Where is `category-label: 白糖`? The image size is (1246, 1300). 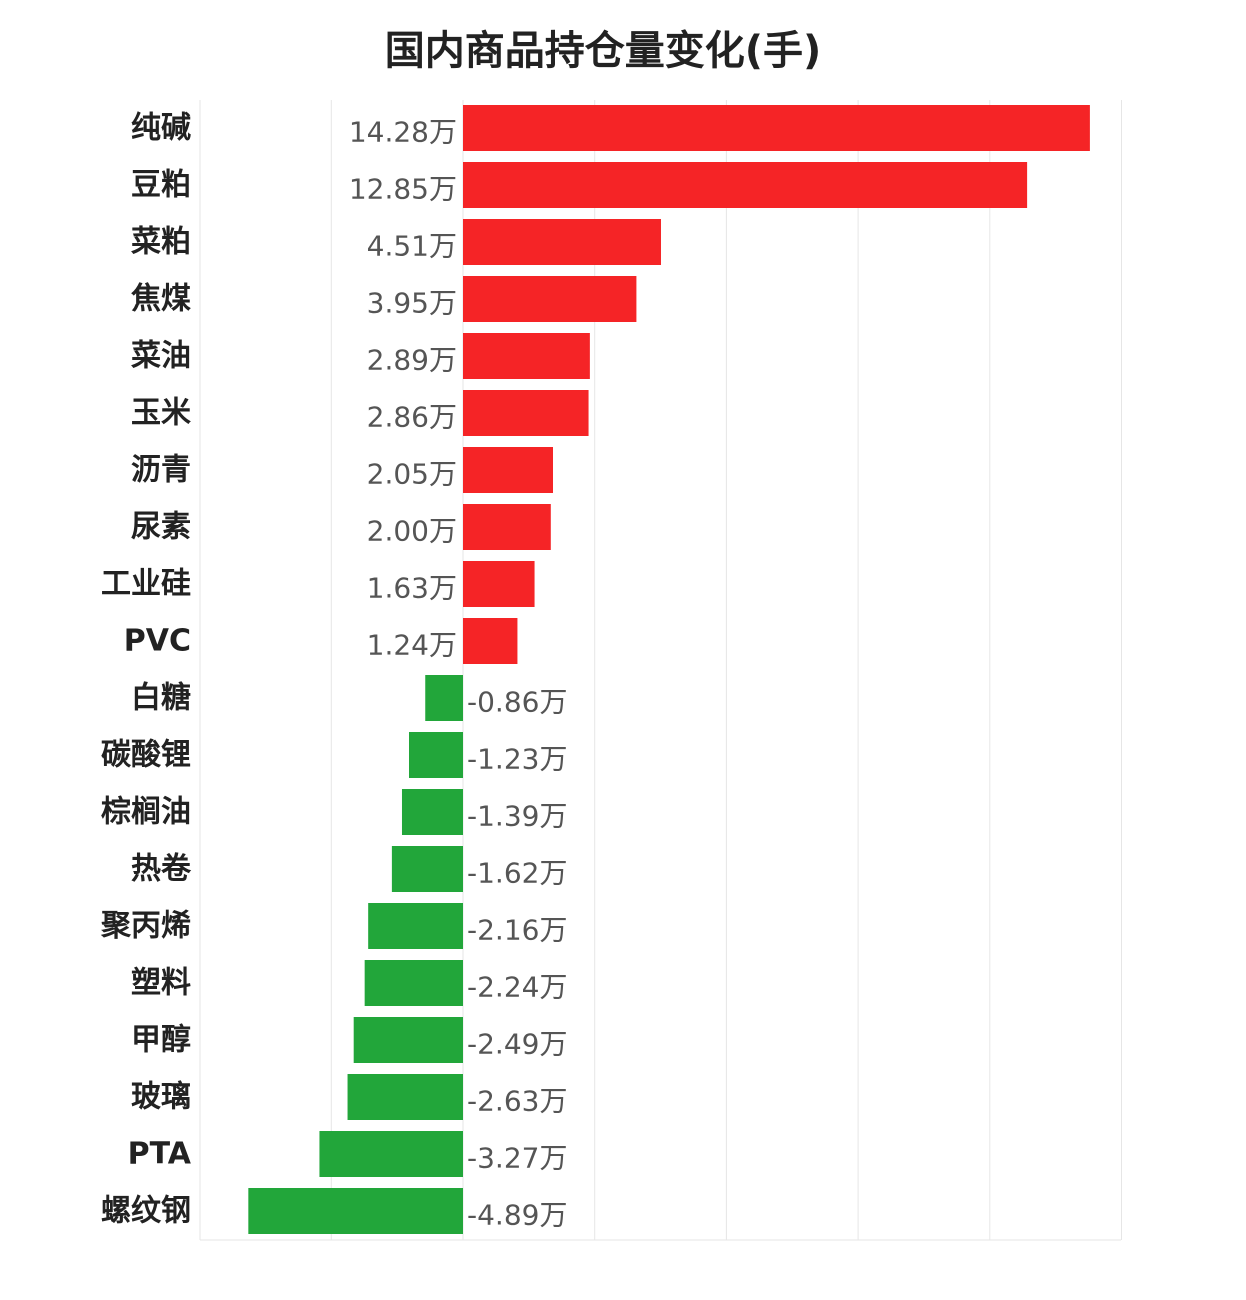 category-label: 白糖 is located at coordinates (161, 698).